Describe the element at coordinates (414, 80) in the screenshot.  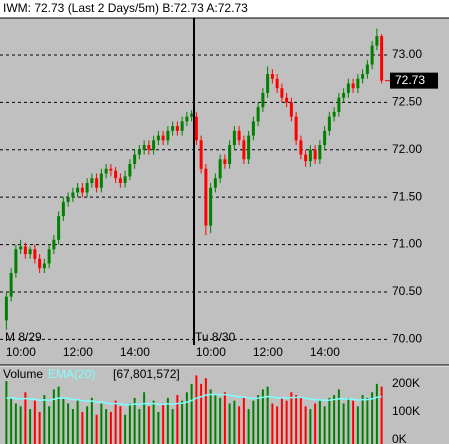
I see `last-price-box` at that location.